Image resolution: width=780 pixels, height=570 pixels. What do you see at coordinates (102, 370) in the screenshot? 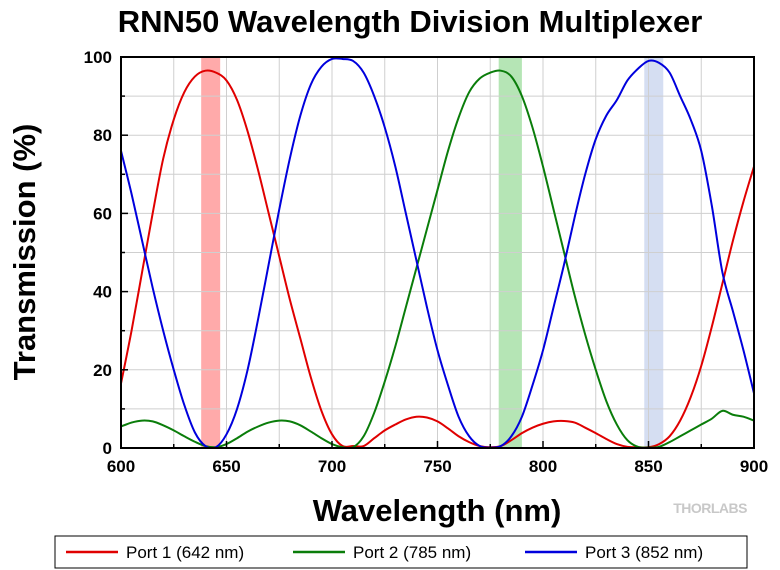
I see `y-tick-label: 20` at bounding box center [102, 370].